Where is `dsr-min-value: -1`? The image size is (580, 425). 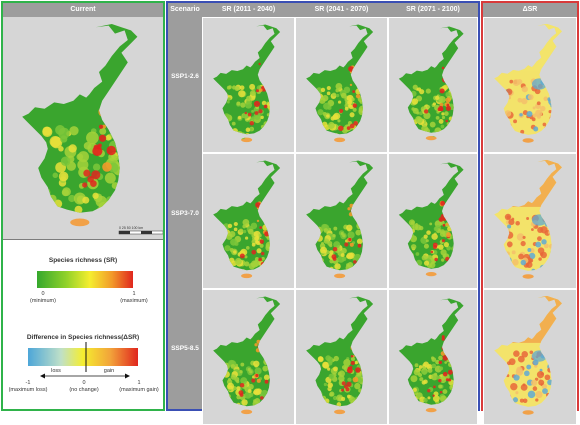
dsr-min-value: -1 is located at coordinates (28, 383).